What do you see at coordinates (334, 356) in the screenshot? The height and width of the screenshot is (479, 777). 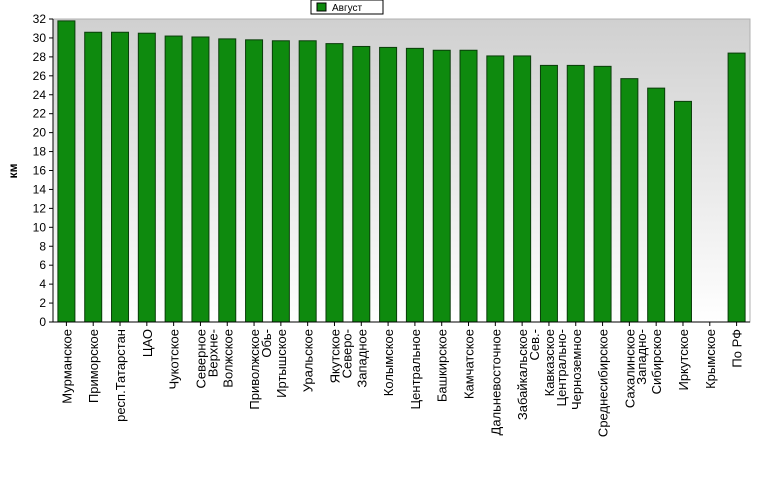 I see `x-tick-label: Якутское` at bounding box center [334, 356].